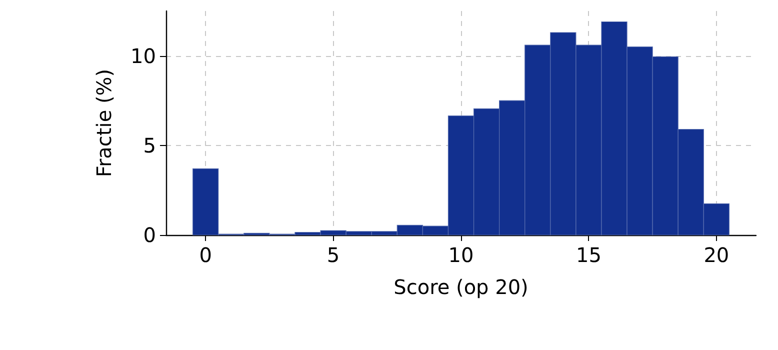 Image resolution: width=778 pixels, height=350 pixels. I want to click on x-tick-label: 15, so click(589, 255).